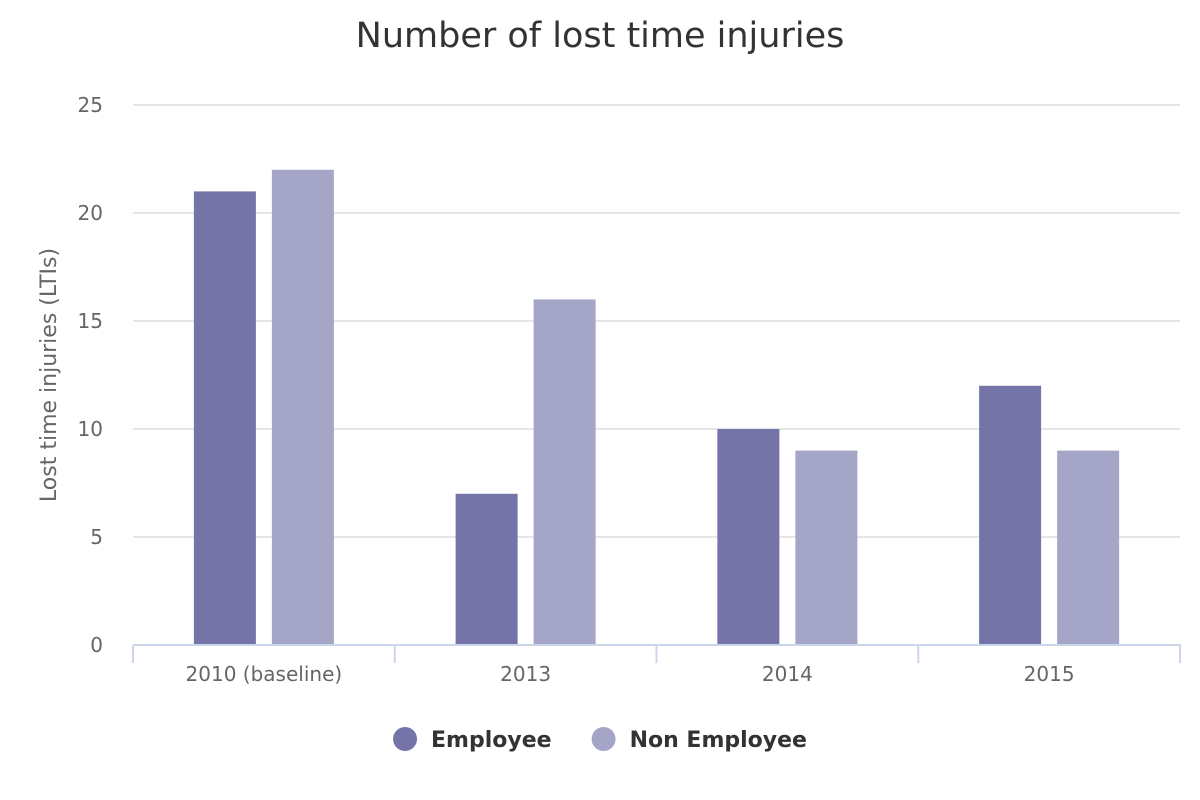 The height and width of the screenshot is (800, 1200). I want to click on legend: Employee Non Employee, so click(600, 740).